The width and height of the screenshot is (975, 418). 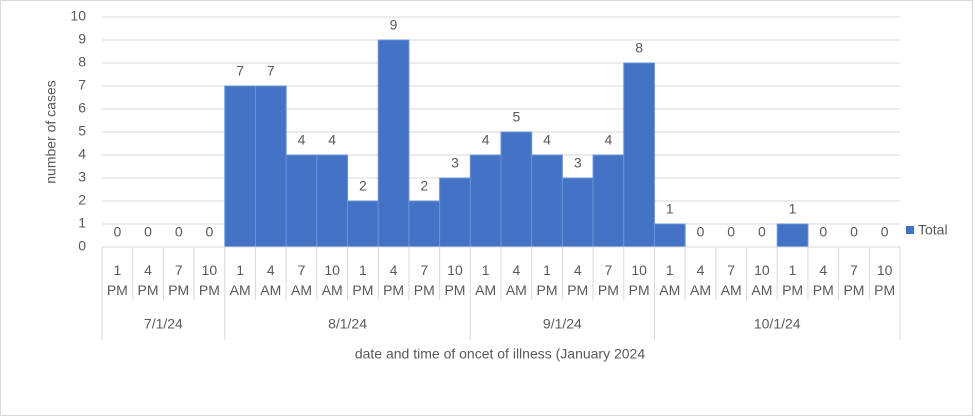 I want to click on y-tick-label: 2, so click(x=82, y=200).